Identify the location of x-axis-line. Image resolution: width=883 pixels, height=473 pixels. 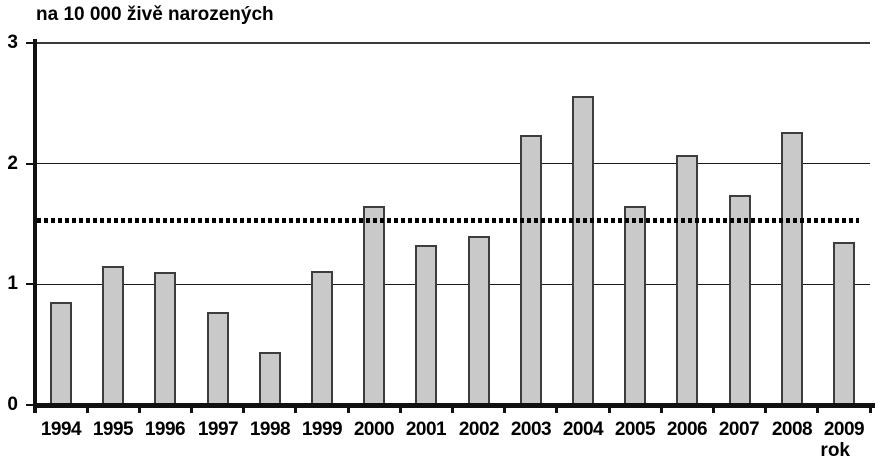
(454, 405).